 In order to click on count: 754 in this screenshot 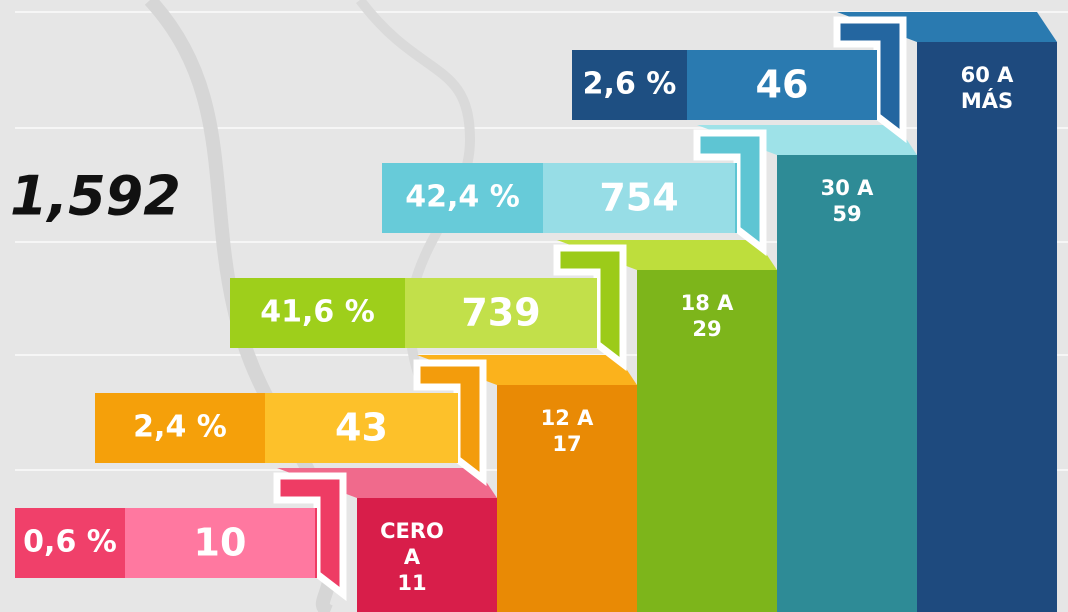, I will do `click(638, 198)`.